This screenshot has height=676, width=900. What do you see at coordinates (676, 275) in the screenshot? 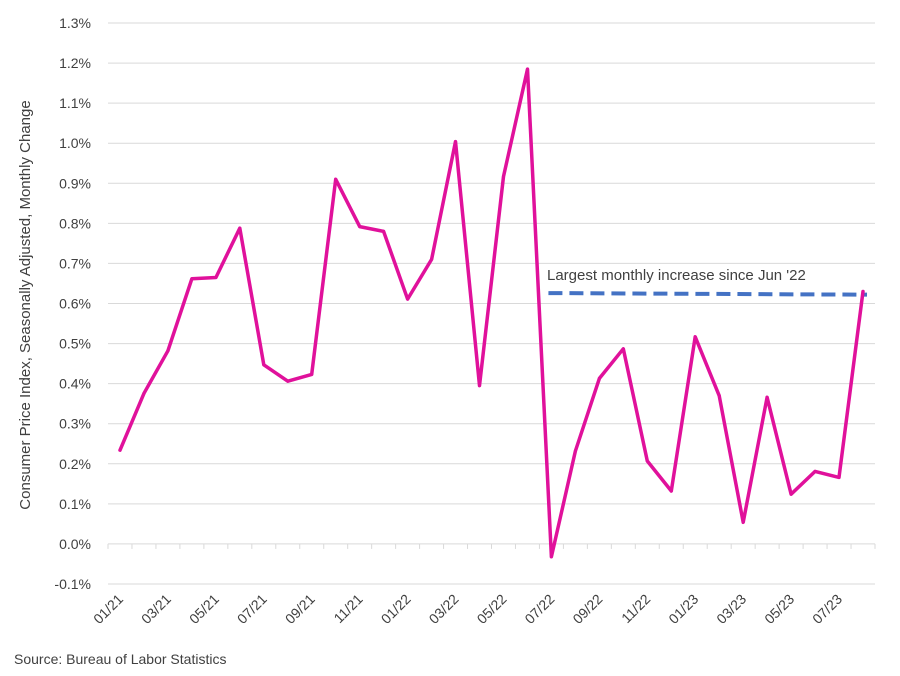
I see `reference-line-label: Largest monthly increase since Jun '22` at bounding box center [676, 275].